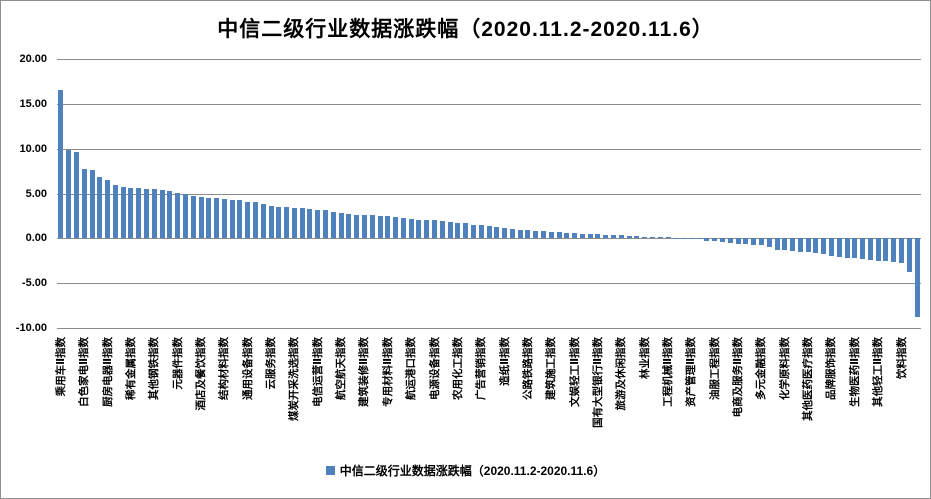  I want to click on x-tick-label: 稀有金属指数, so click(130, 368).